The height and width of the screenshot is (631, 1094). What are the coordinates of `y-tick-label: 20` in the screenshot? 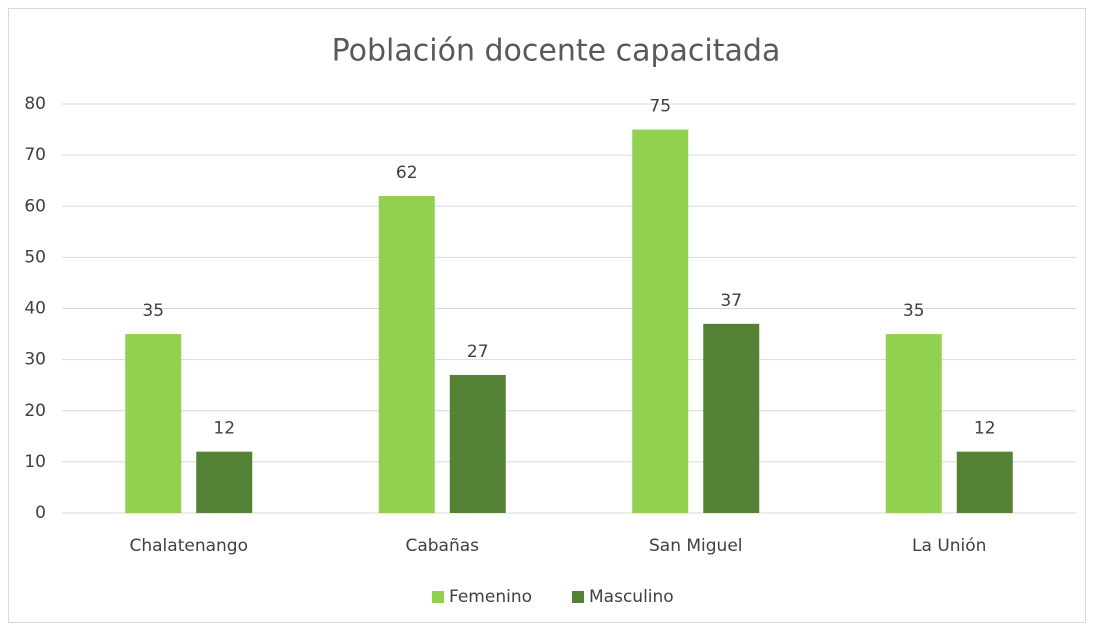 It's located at (35, 411).